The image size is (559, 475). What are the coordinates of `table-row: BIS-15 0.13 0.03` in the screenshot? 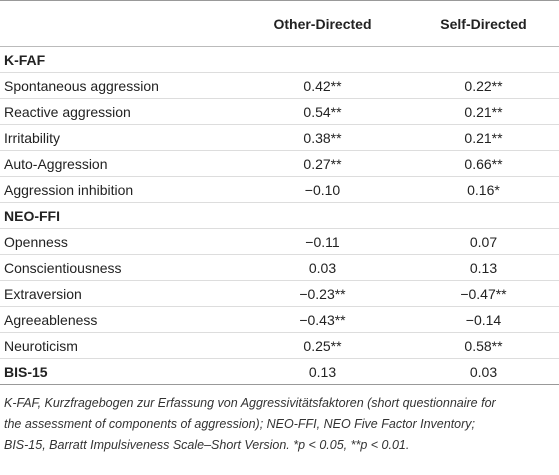 It's located at (279, 371).